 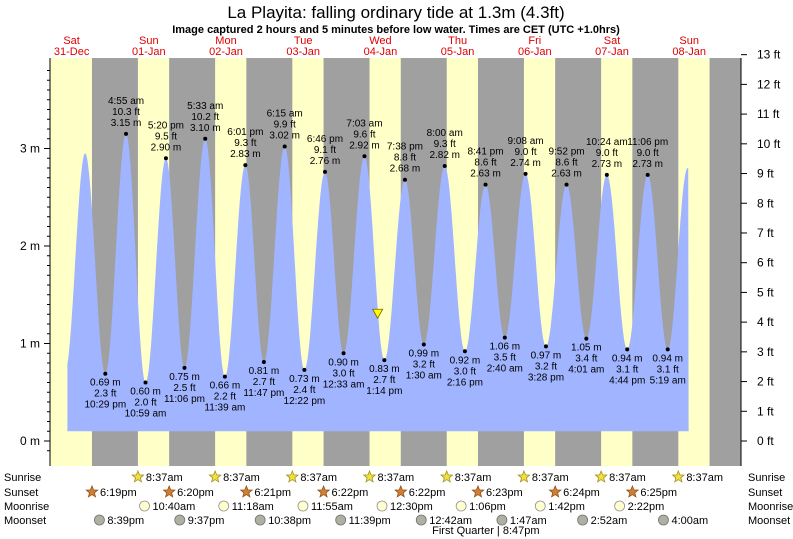 I want to click on high-tide-meters: 3.15 m, so click(x=126, y=123).